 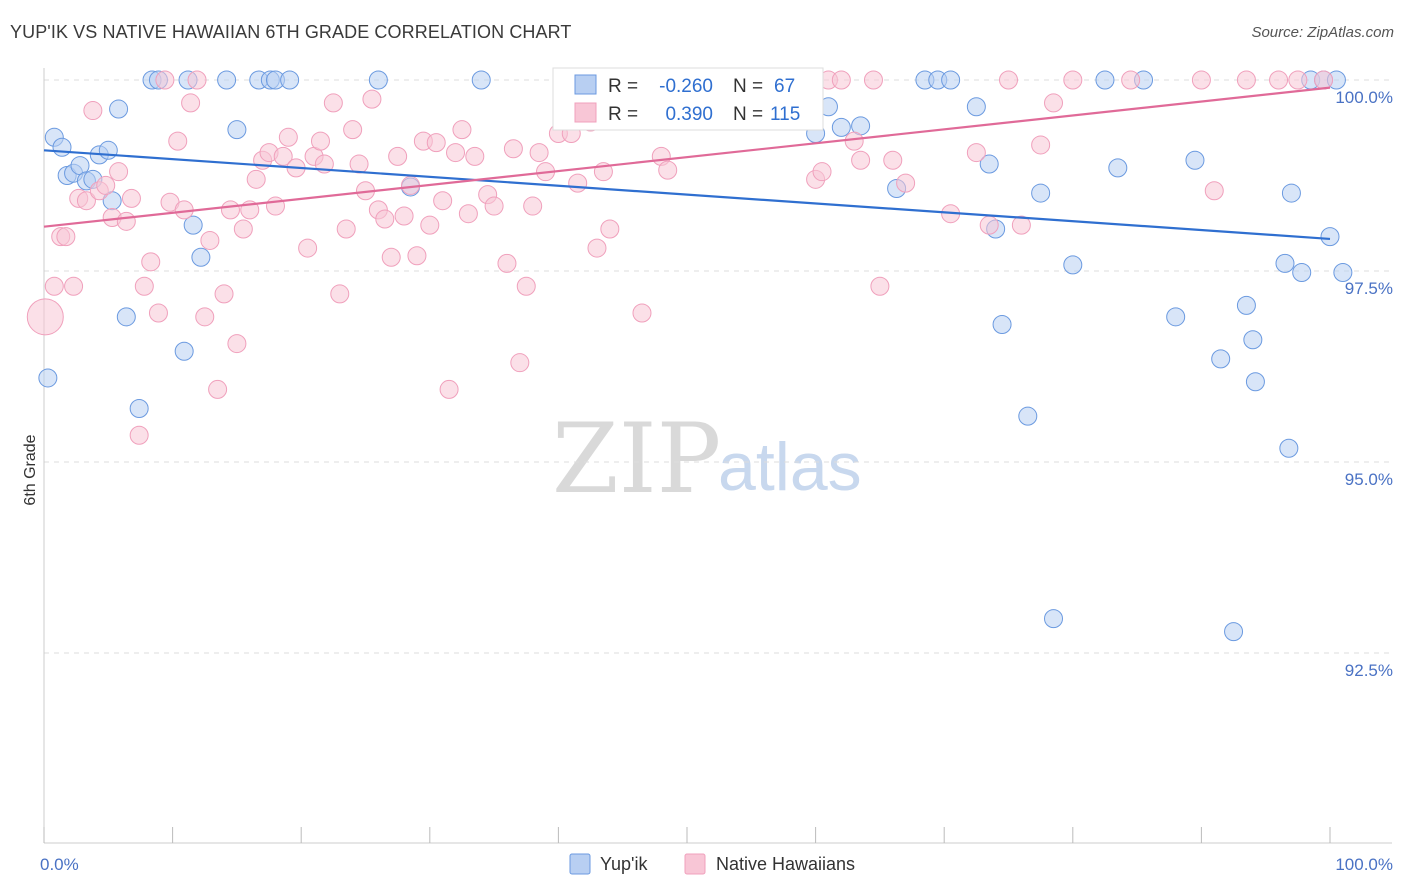 What do you see at coordinates (784, 86) in the screenshot?
I see `legend-n-value: 67` at bounding box center [784, 86].